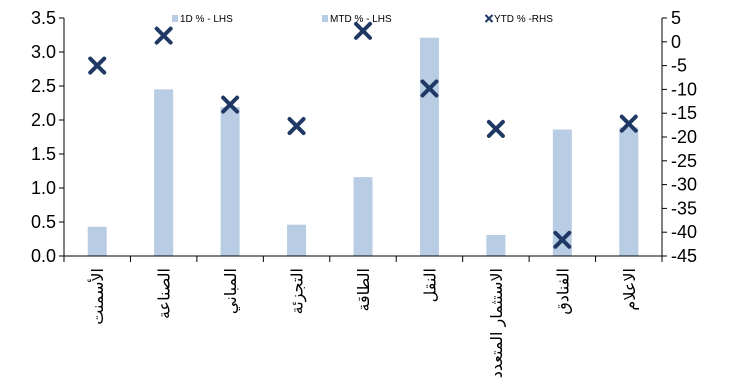  What do you see at coordinates (43, 52) in the screenshot?
I see `left-tick-label: 3.0` at bounding box center [43, 52].